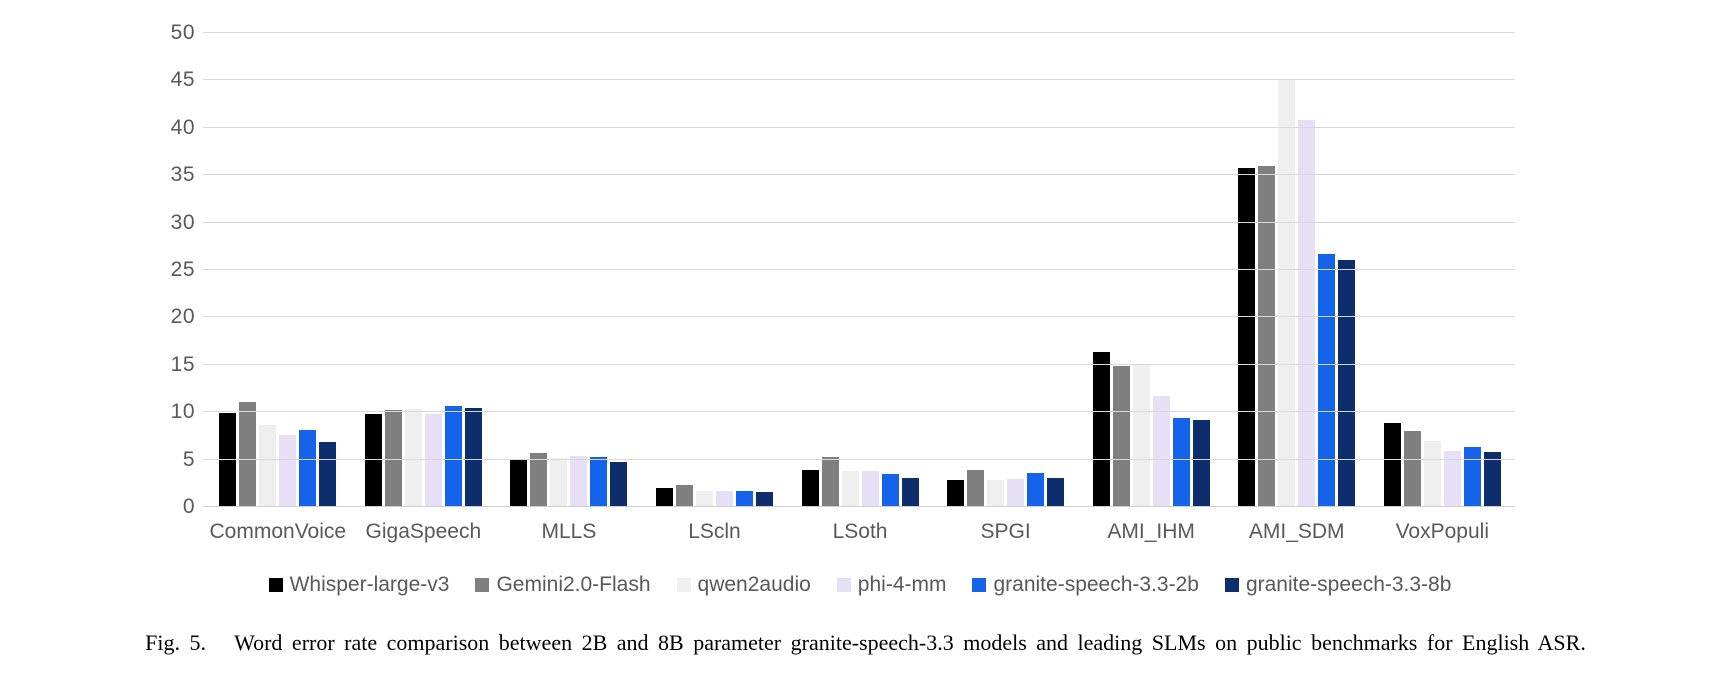 This screenshot has width=1731, height=690. Describe the element at coordinates (956, 493) in the screenshot. I see `bar-whisper-large-v3-spgi` at that location.